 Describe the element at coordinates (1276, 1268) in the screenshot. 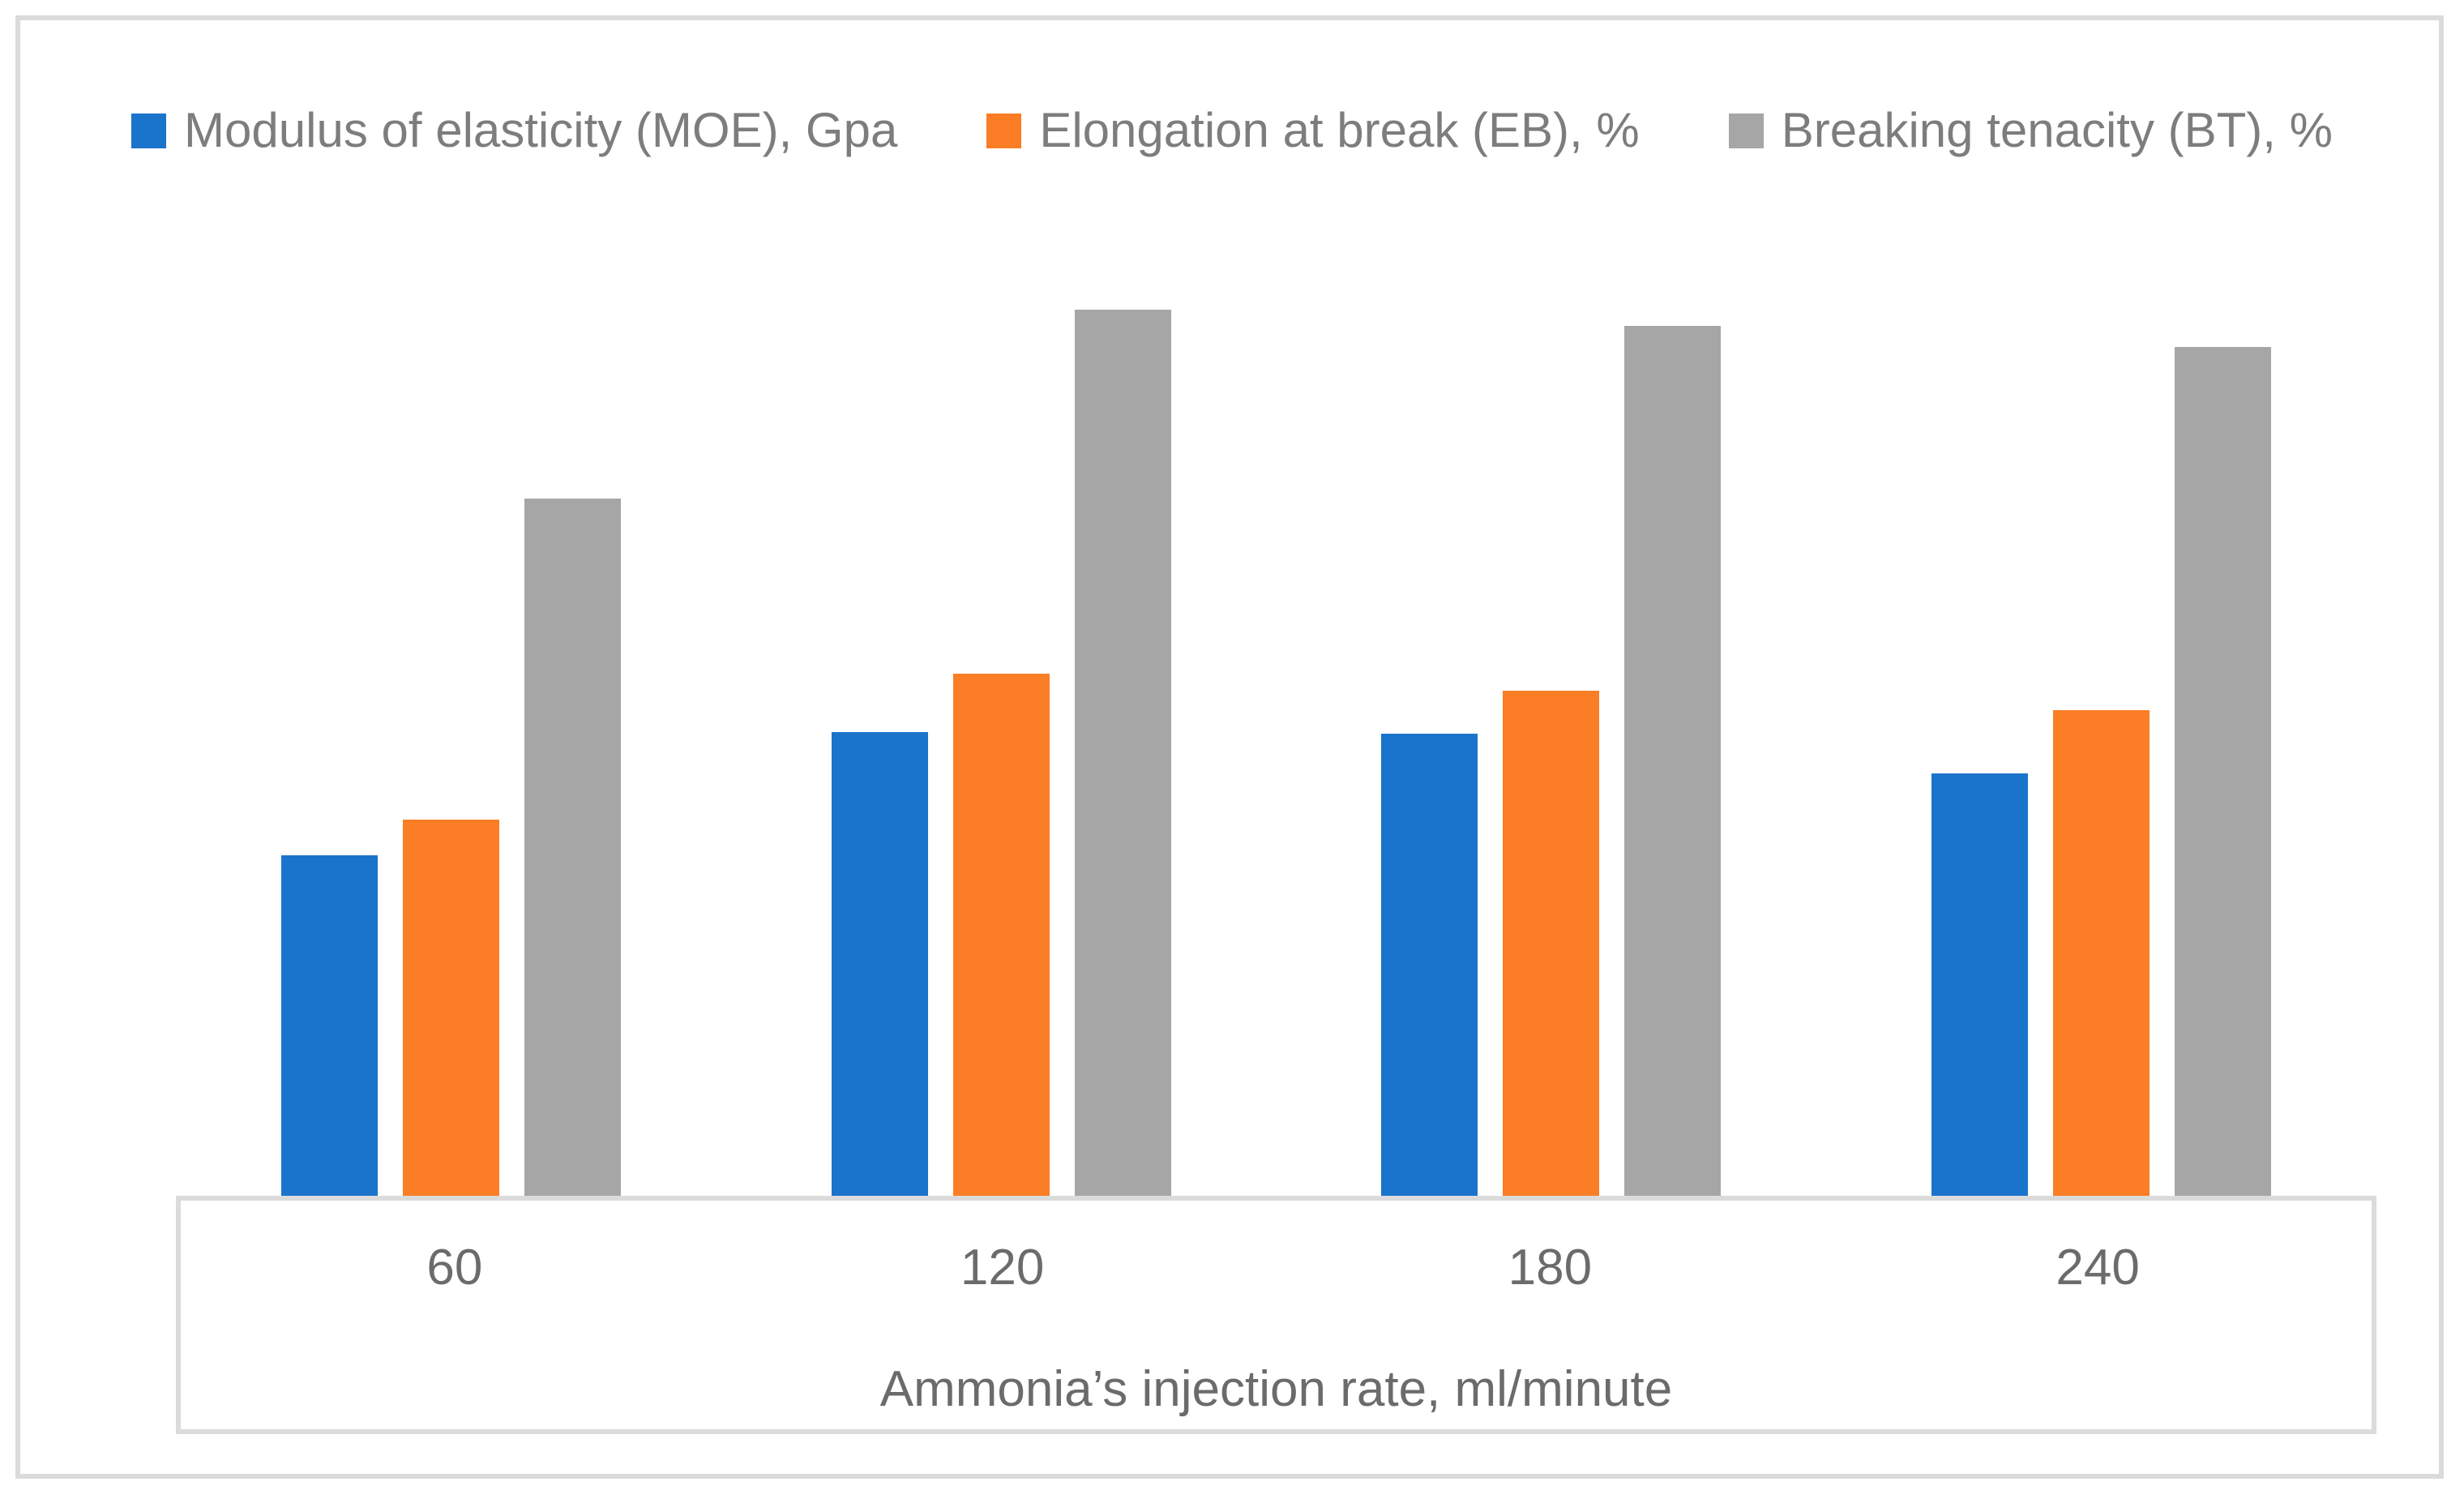

I see `x-axis-tick-row: 60 120 180 240` at that location.